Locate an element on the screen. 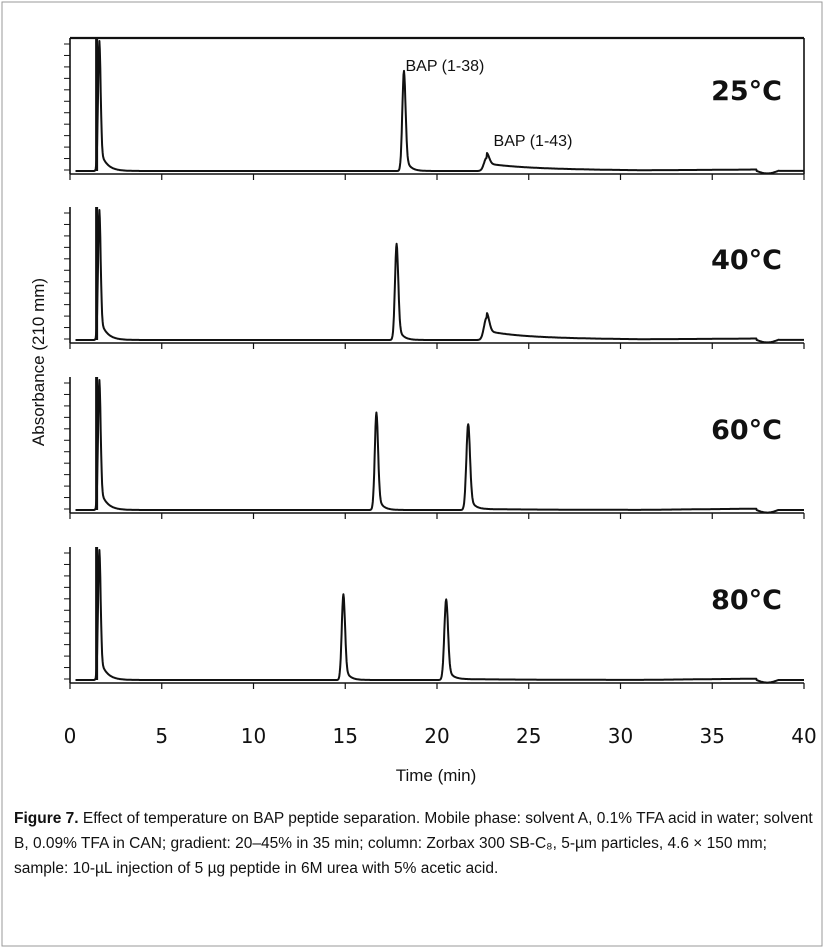 This screenshot has width=824, height=948. x-axis: 0 5 10 15 20 25 30 35 40 is located at coordinates (440, 736).